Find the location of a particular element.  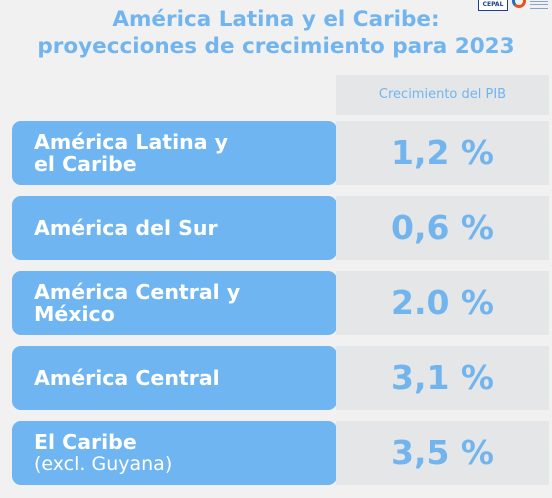

region-label: América Central y México is located at coordinates (174, 303).